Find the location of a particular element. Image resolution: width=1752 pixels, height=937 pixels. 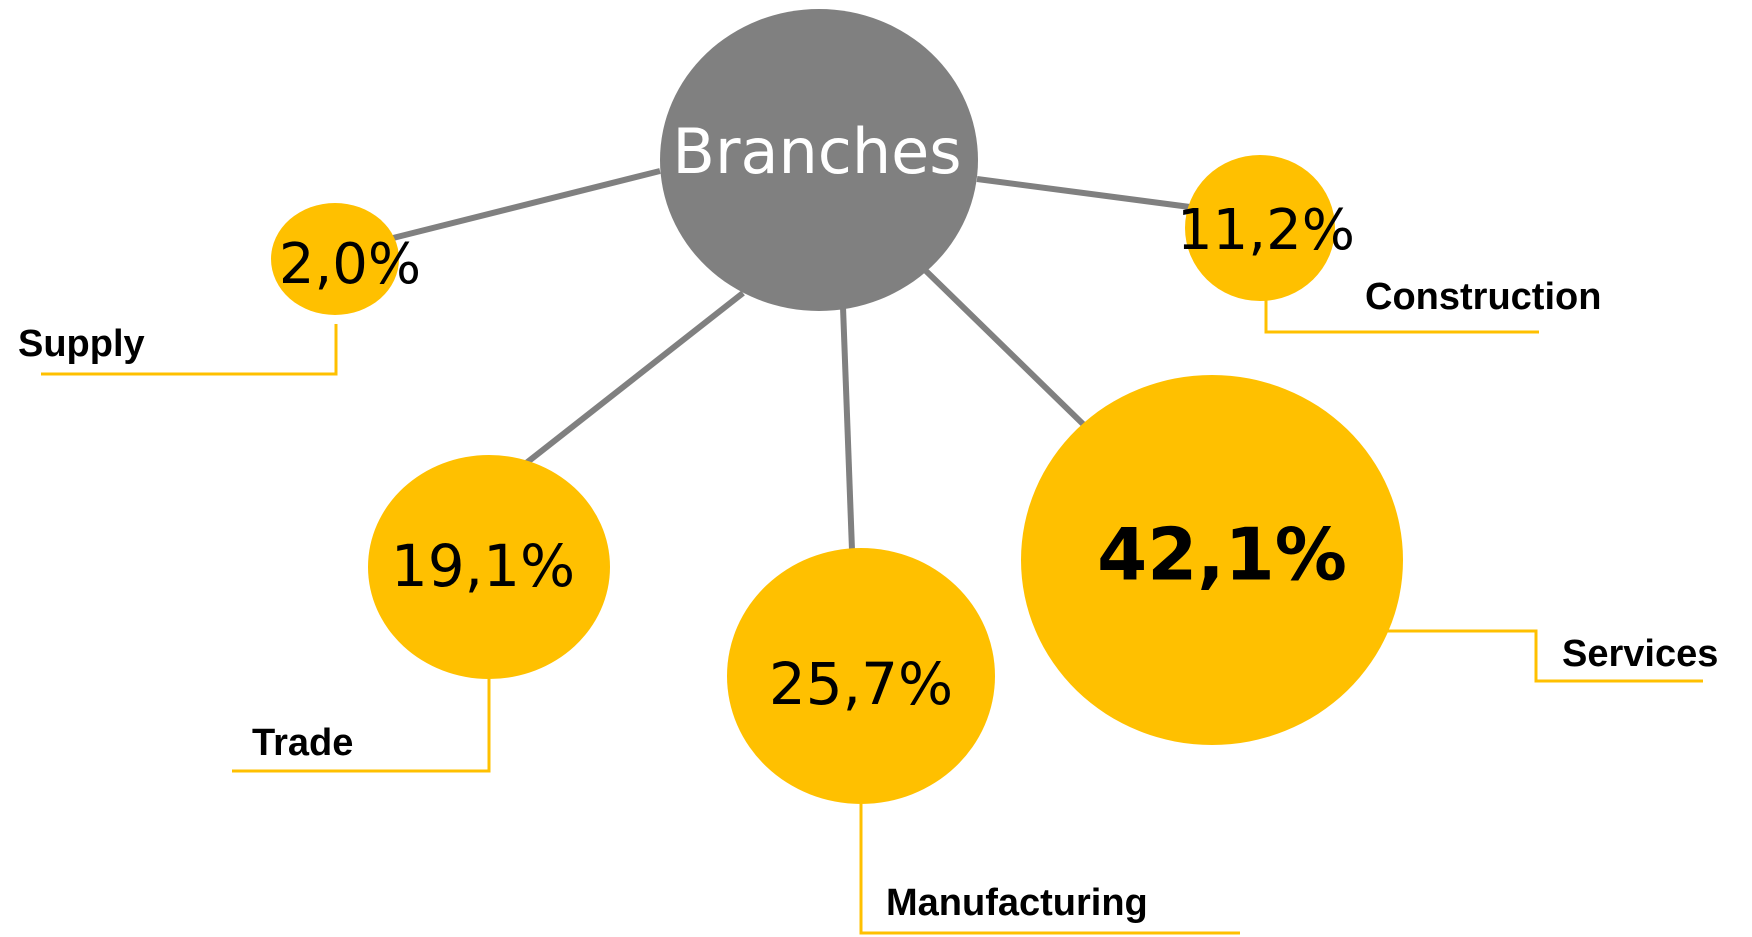

center-node is located at coordinates (819, 160).